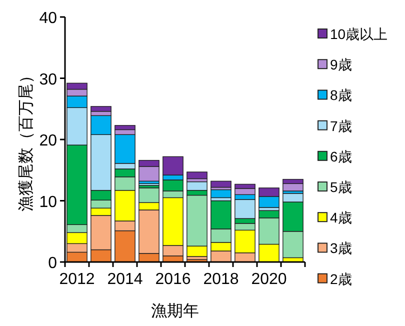 Image resolution: width=405 pixels, height=326 pixels. I want to click on legend-label: 5歳, so click(341, 187).